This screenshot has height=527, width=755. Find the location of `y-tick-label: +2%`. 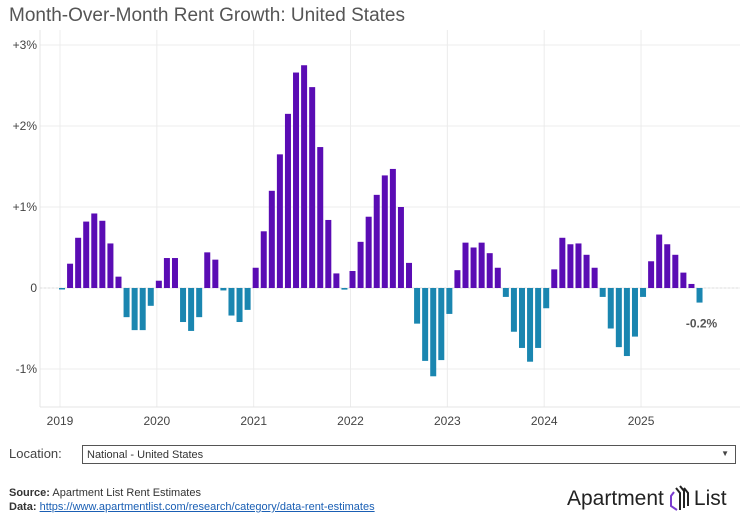

y-tick-label: +2% is located at coordinates (25, 126).